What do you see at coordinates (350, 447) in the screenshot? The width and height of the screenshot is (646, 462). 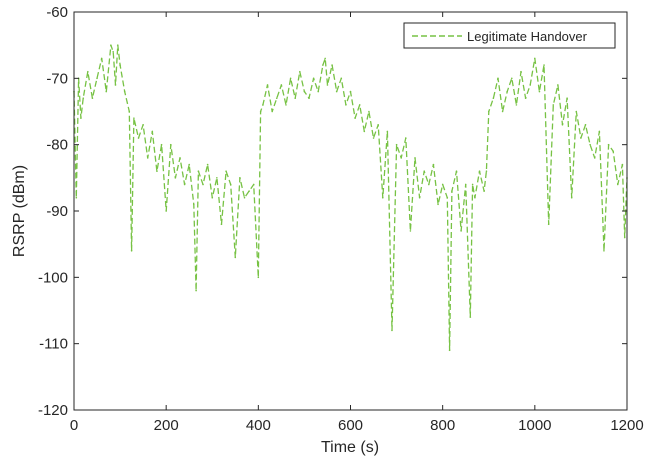 I see `x-axis-label: Time (s)` at bounding box center [350, 447].